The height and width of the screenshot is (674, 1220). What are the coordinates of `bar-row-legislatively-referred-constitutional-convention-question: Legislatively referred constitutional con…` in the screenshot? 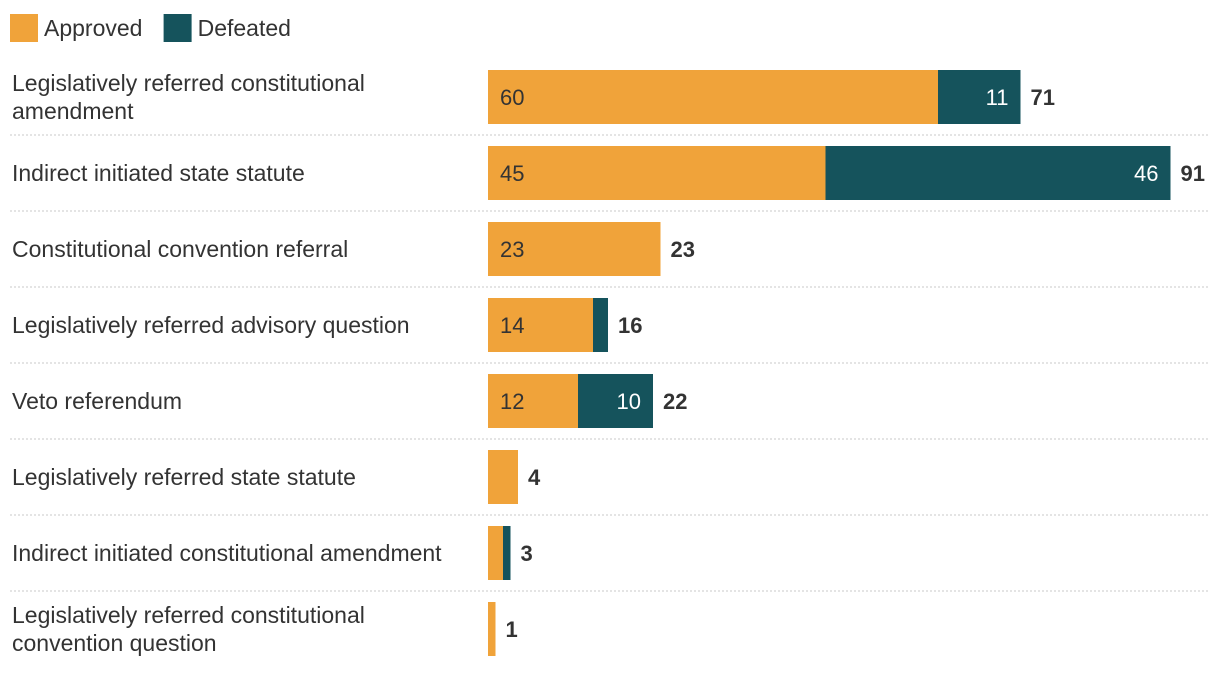 It's located at (265, 629).